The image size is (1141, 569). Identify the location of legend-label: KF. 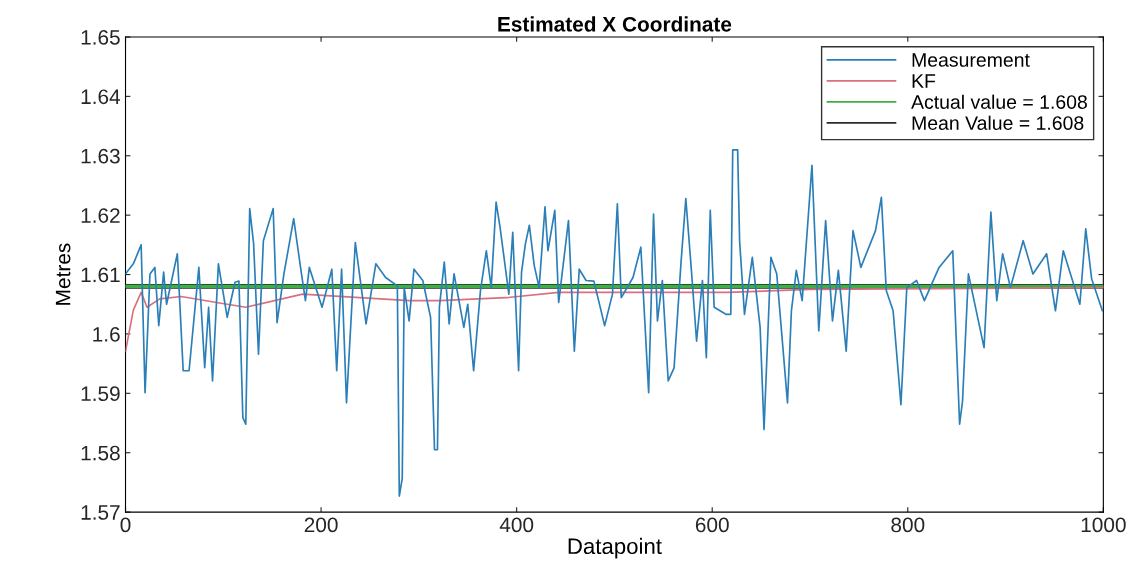
(924, 81).